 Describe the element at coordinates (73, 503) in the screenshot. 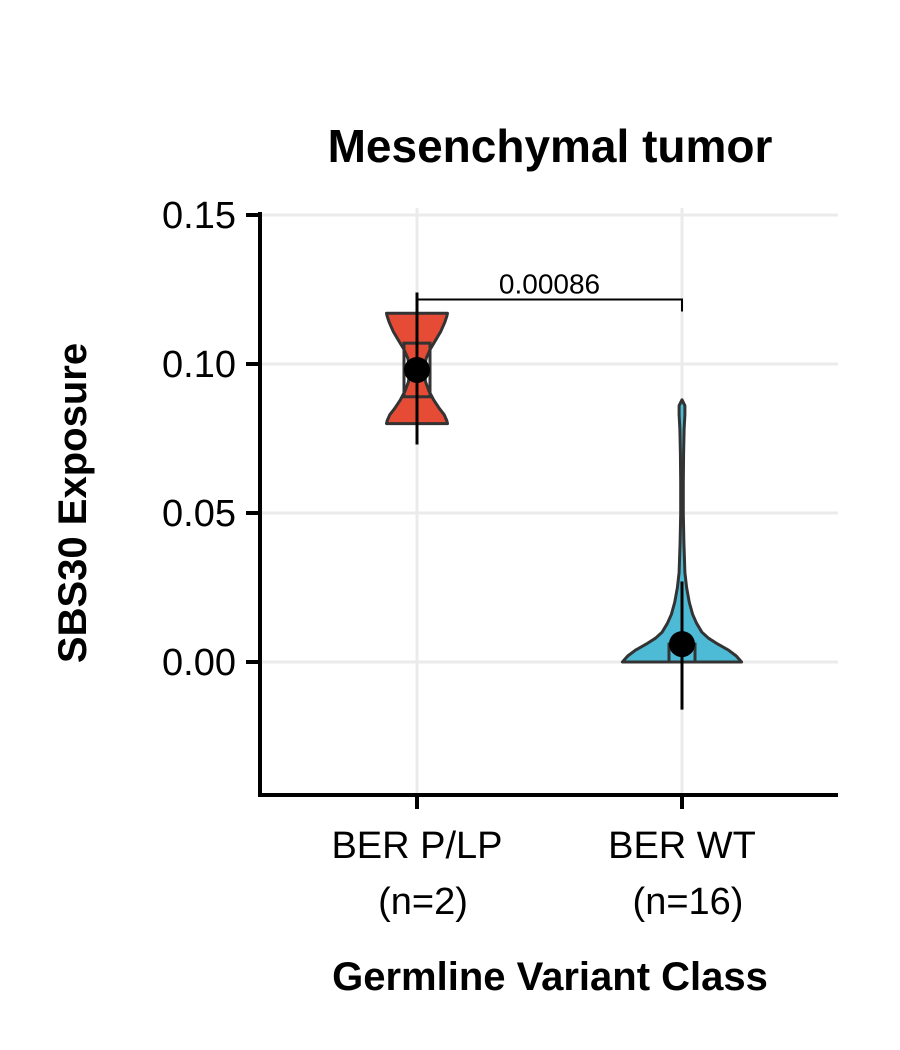

I see `y-axis-title: SBS30 Exposure` at that location.